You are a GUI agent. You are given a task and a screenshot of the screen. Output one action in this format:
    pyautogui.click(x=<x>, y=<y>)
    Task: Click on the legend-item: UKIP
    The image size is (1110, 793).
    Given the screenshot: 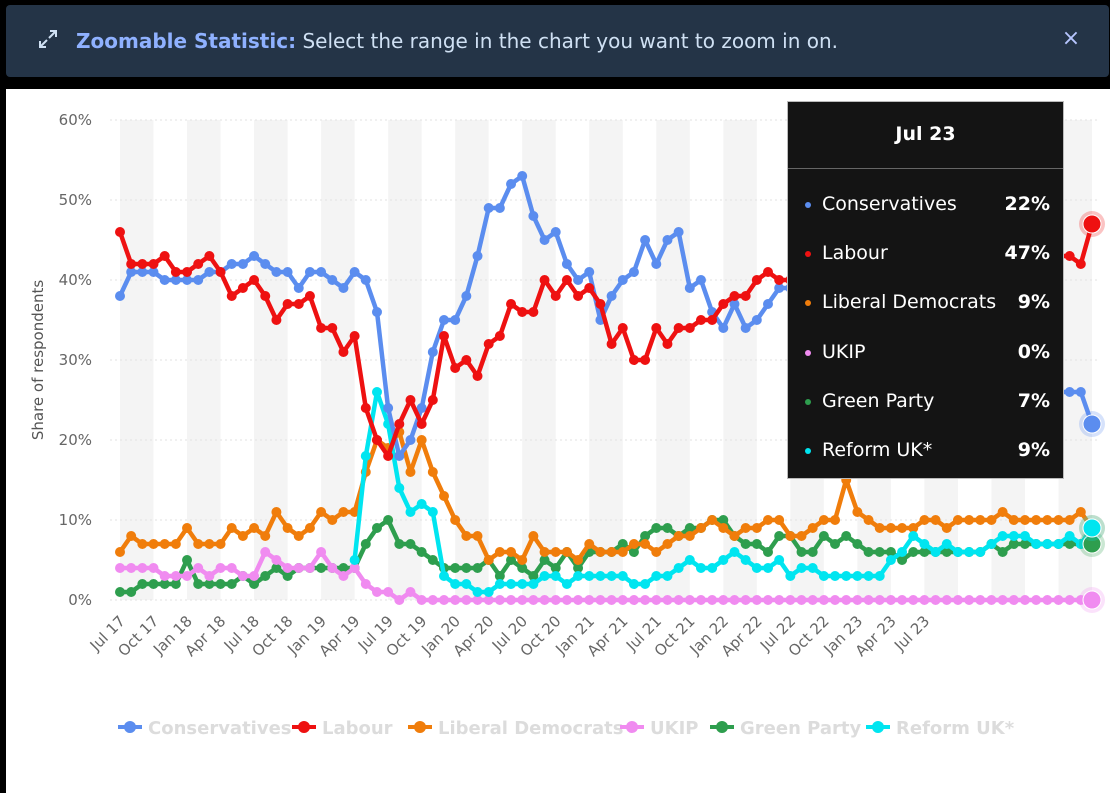 What is the action you would take?
    pyautogui.click(x=659, y=728)
    